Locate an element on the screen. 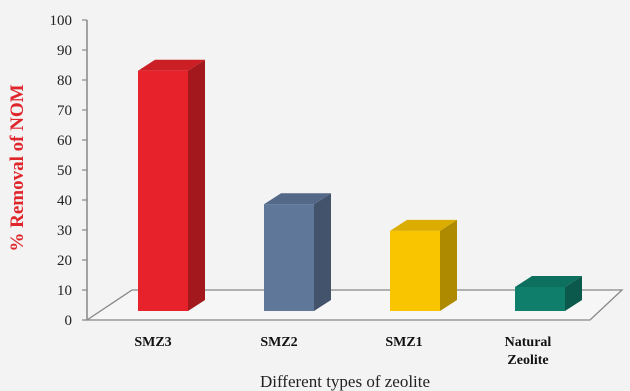  chart-axes is located at coordinates (85, 170).